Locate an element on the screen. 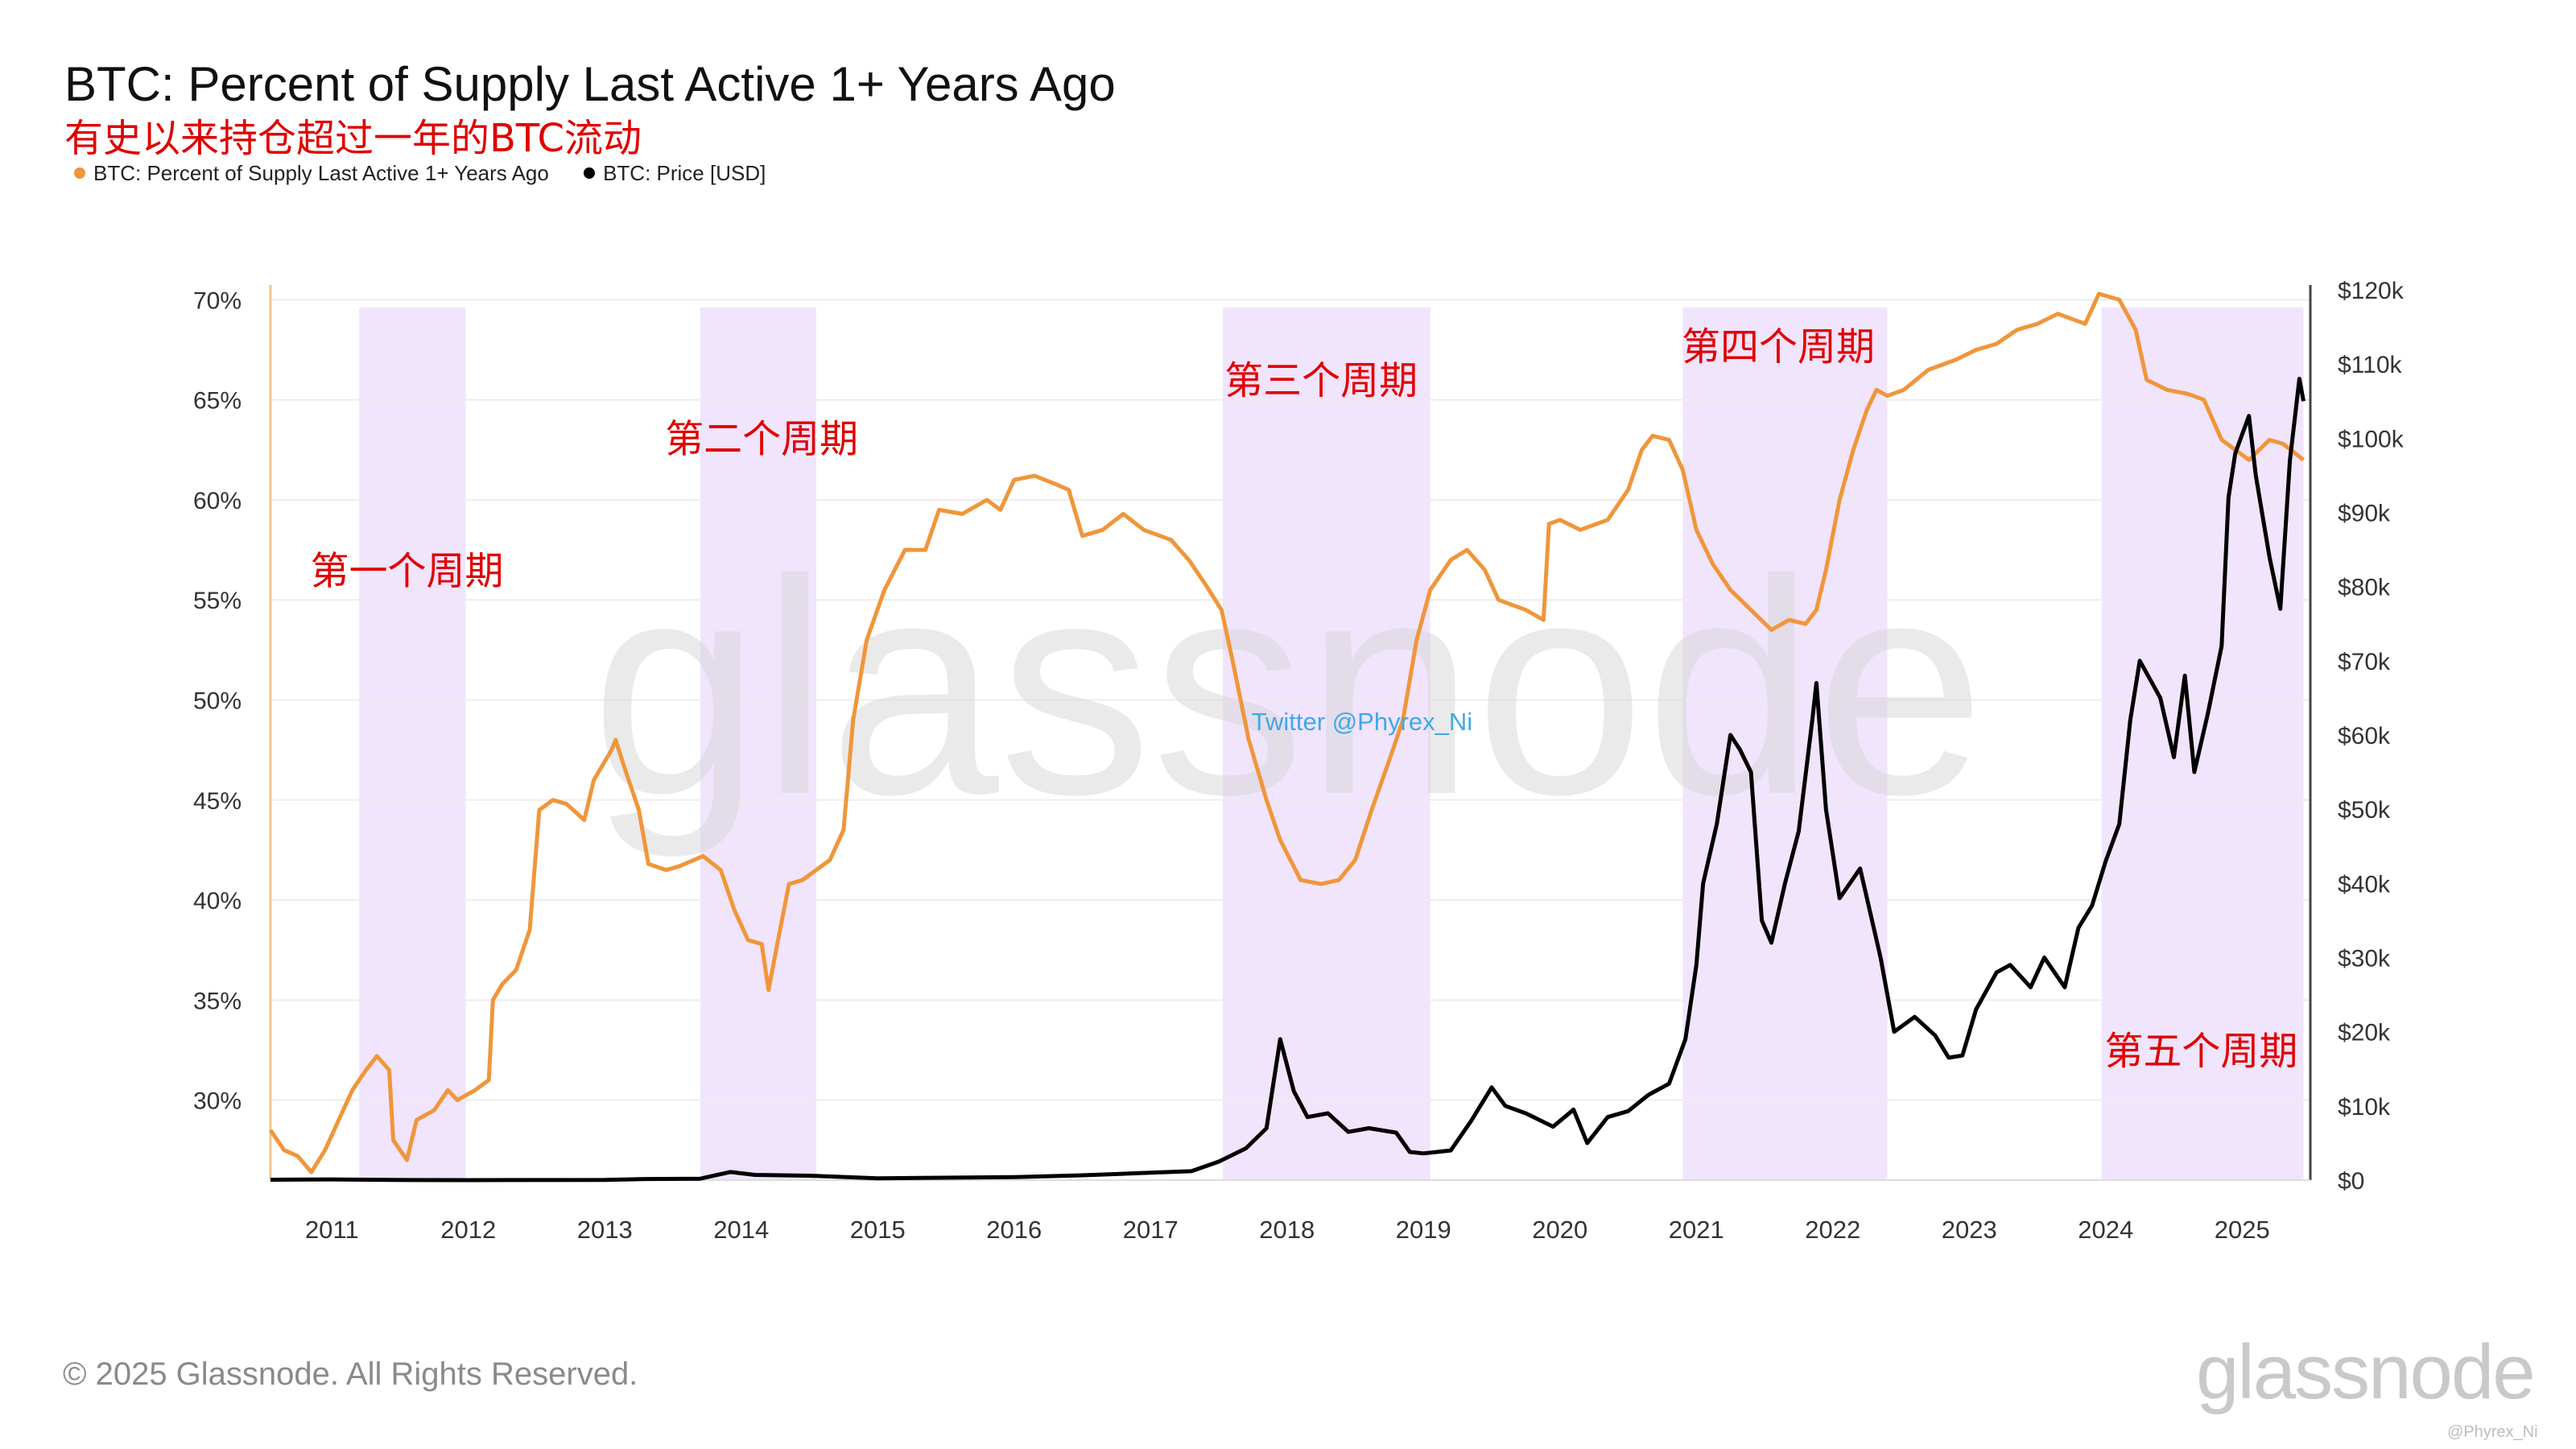 The width and height of the screenshot is (2576, 1449). x-tick-label: 2012 is located at coordinates (468, 1230).